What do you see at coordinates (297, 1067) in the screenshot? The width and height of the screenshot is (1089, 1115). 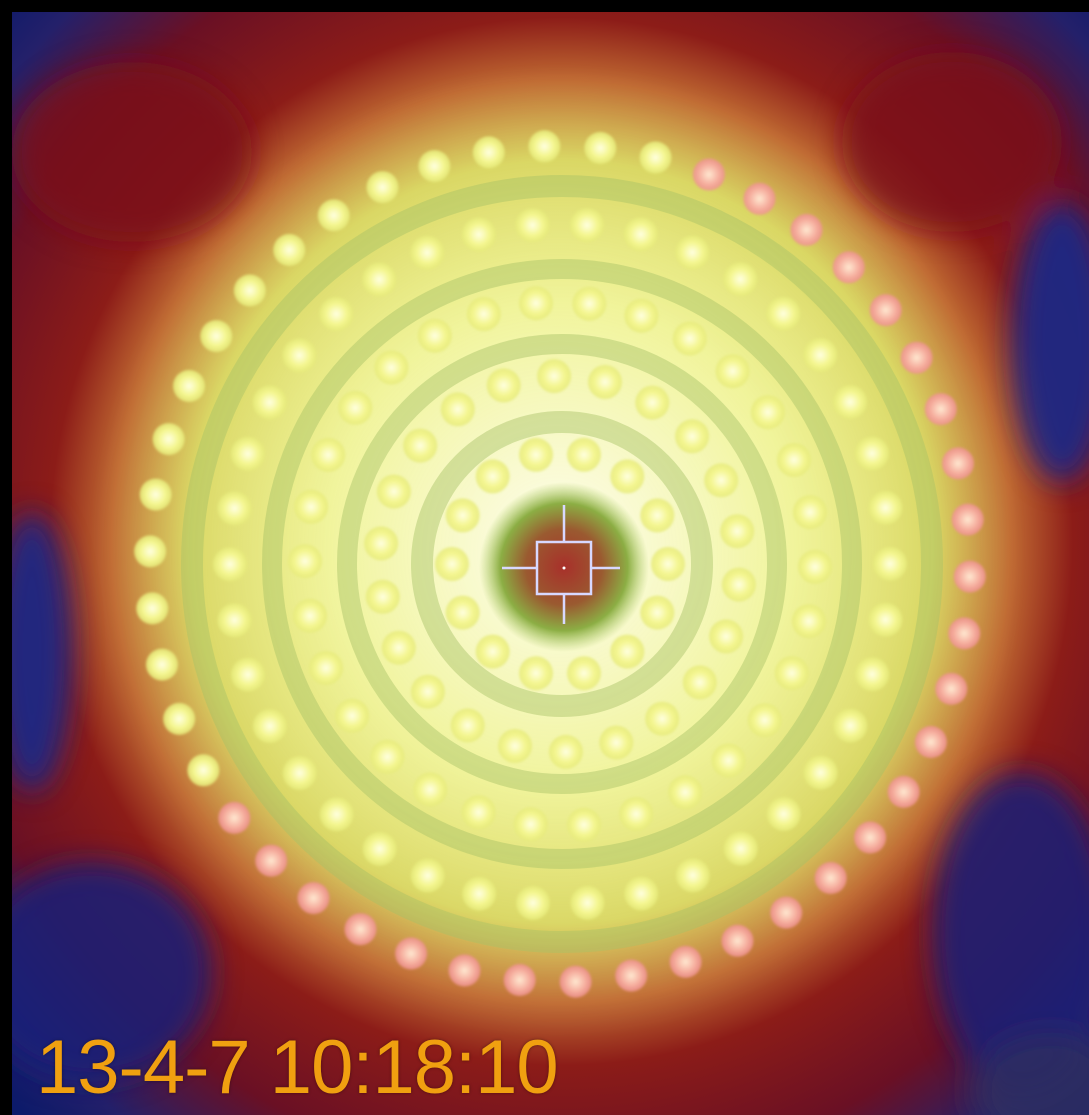 I see `timestamp-overlay: 13-4-7 10:18:10` at bounding box center [297, 1067].